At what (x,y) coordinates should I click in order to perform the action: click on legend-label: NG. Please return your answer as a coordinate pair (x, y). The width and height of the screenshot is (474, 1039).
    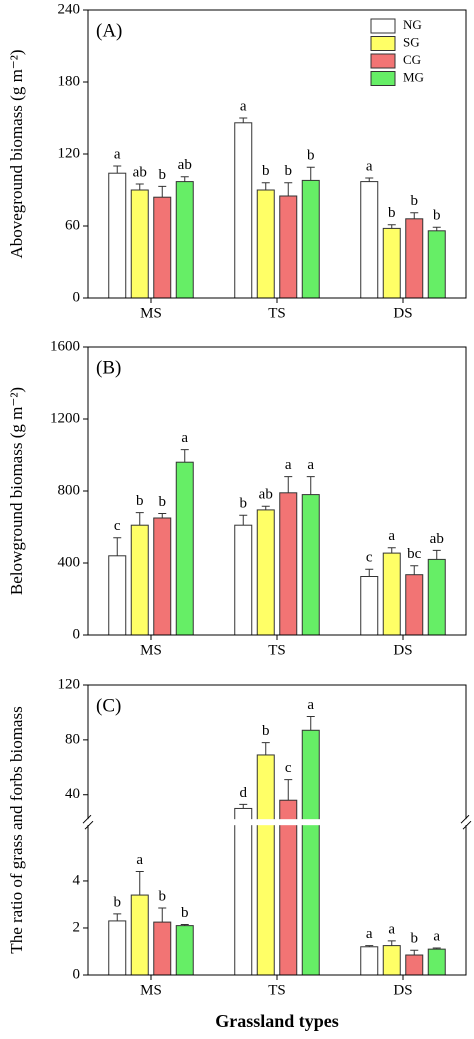
    Looking at the image, I should click on (412, 24).